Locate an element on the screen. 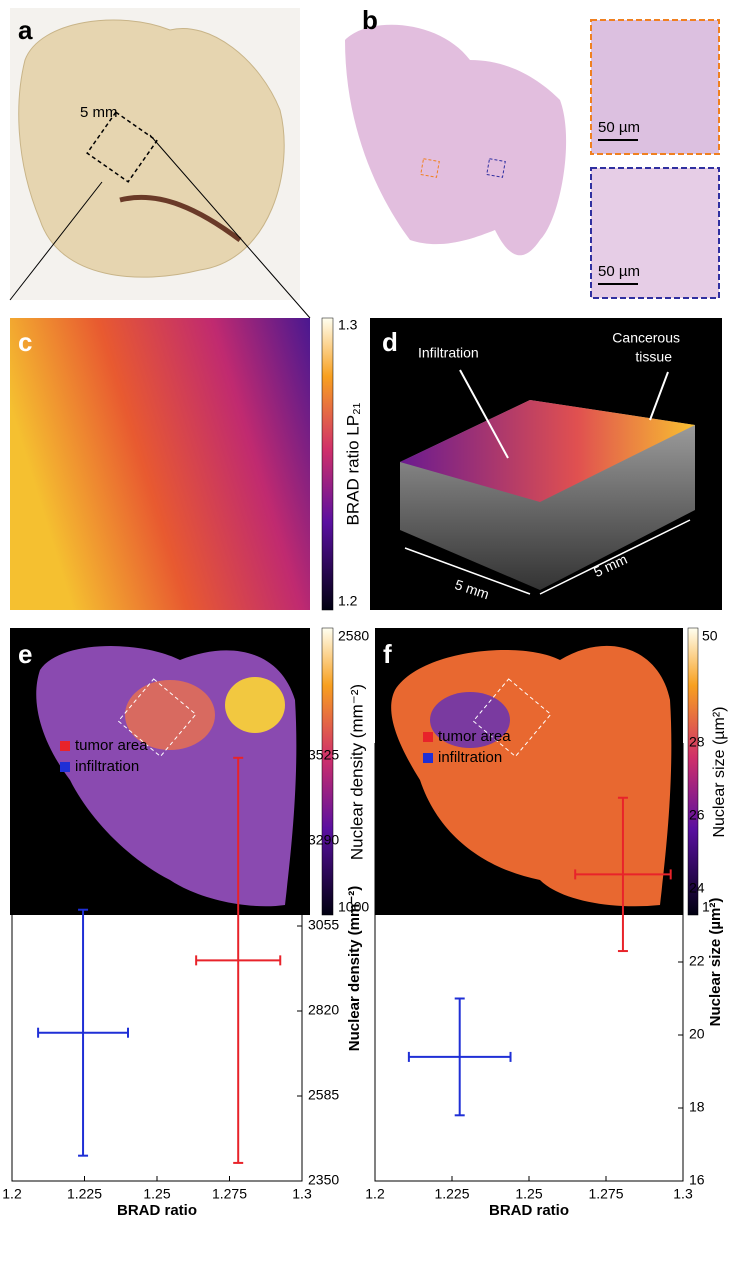 This screenshot has height=1279, width=730. size-low is located at coordinates (470, 720).